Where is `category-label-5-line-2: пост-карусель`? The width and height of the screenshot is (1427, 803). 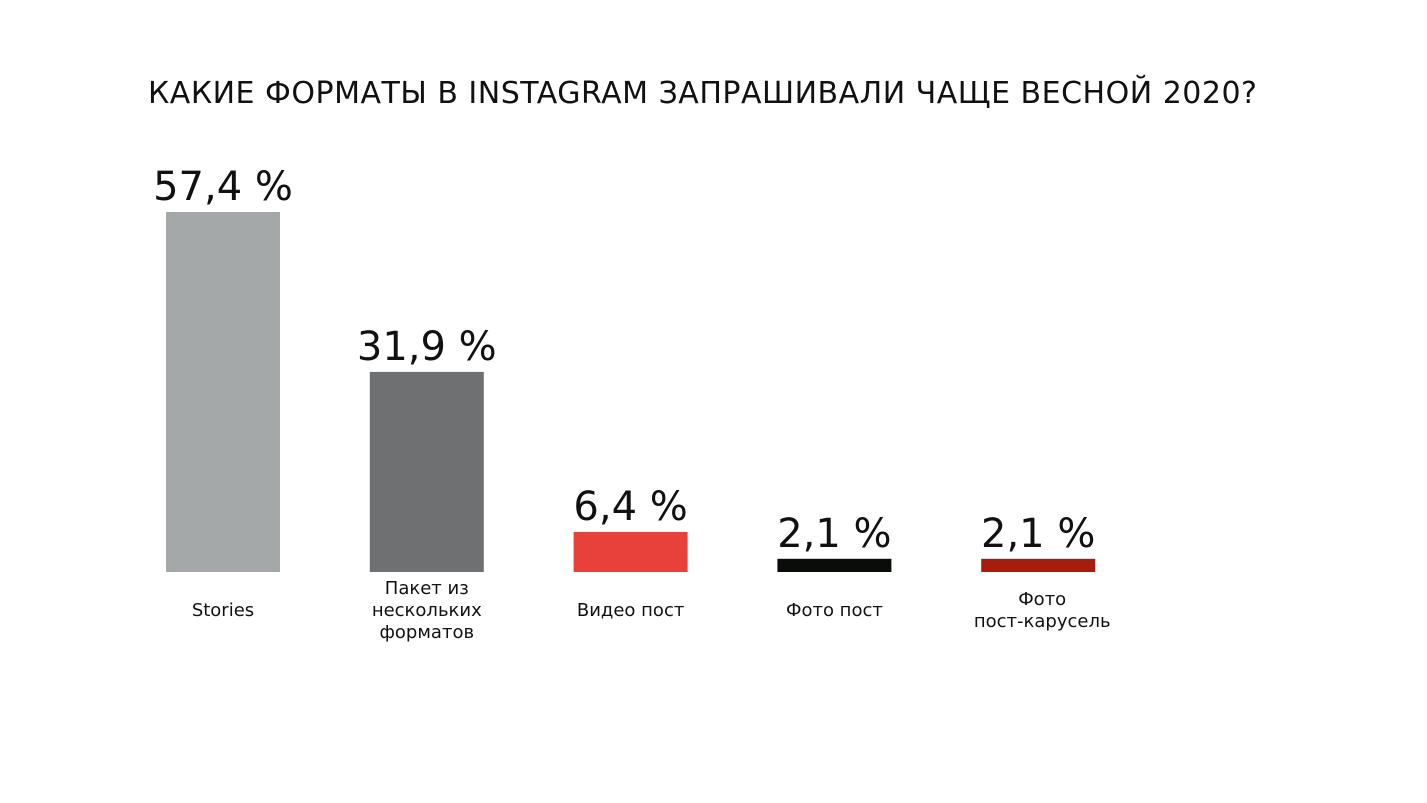
category-label-5-line-2: пост-карусель is located at coordinates (1042, 621).